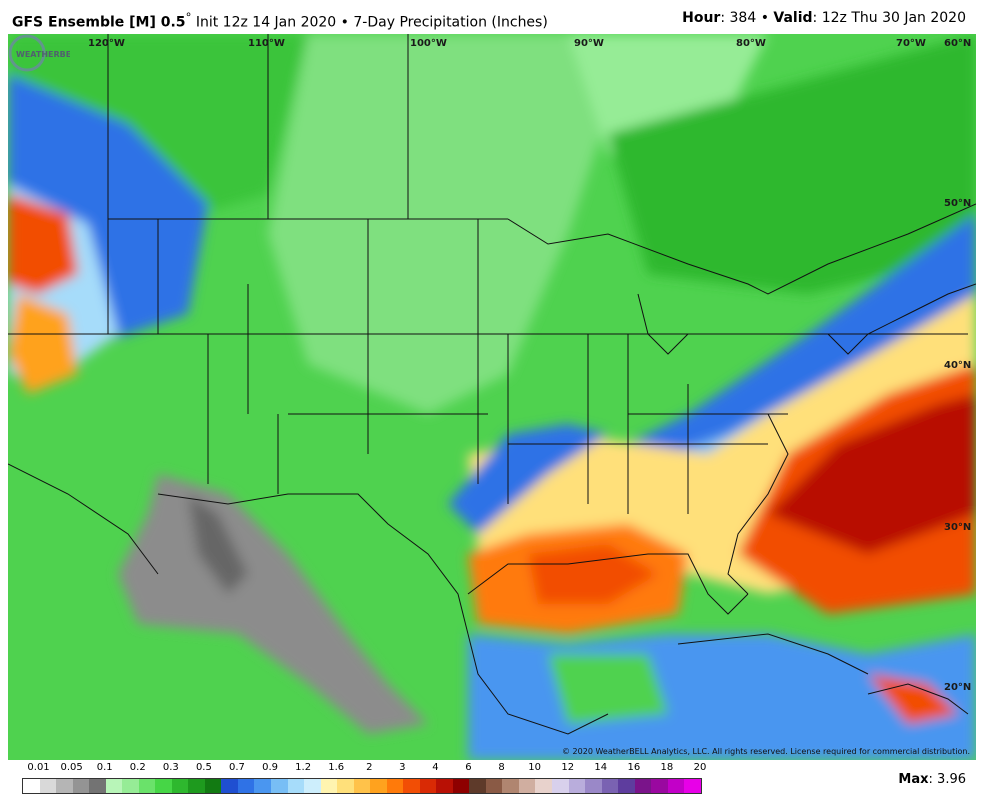 This screenshot has height=808, width=984. I want to click on legend-tick-label: 0.01, so click(38, 767).